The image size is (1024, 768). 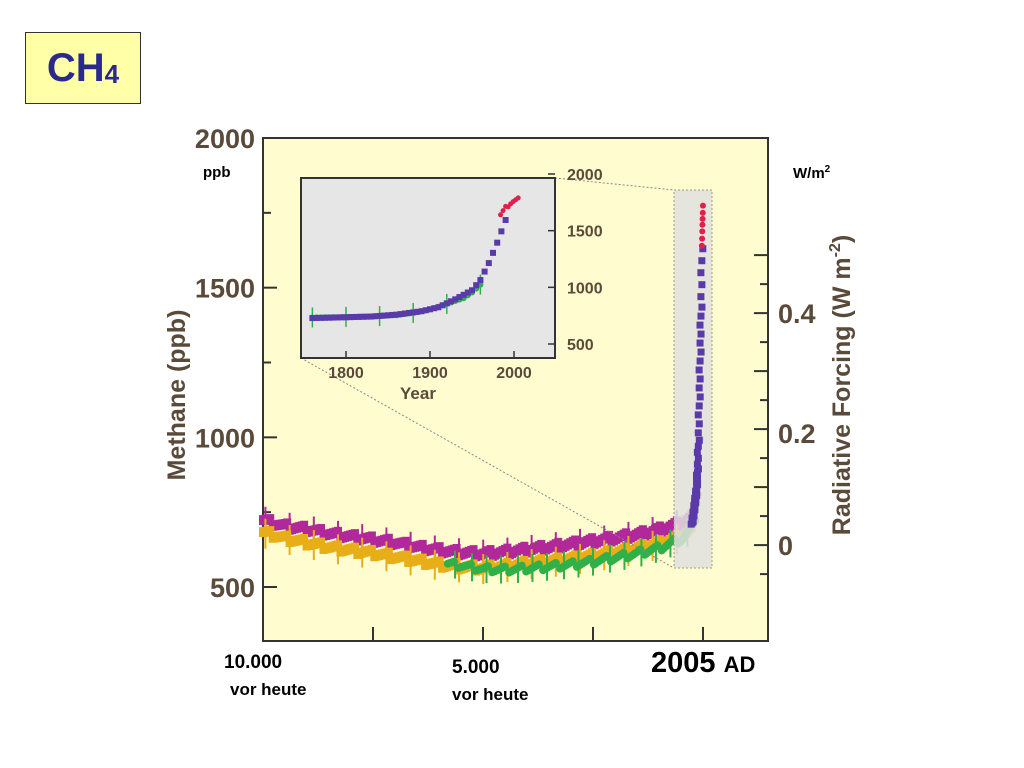 I want to click on y-axis-title: Methane (ppb), so click(x=177, y=395).